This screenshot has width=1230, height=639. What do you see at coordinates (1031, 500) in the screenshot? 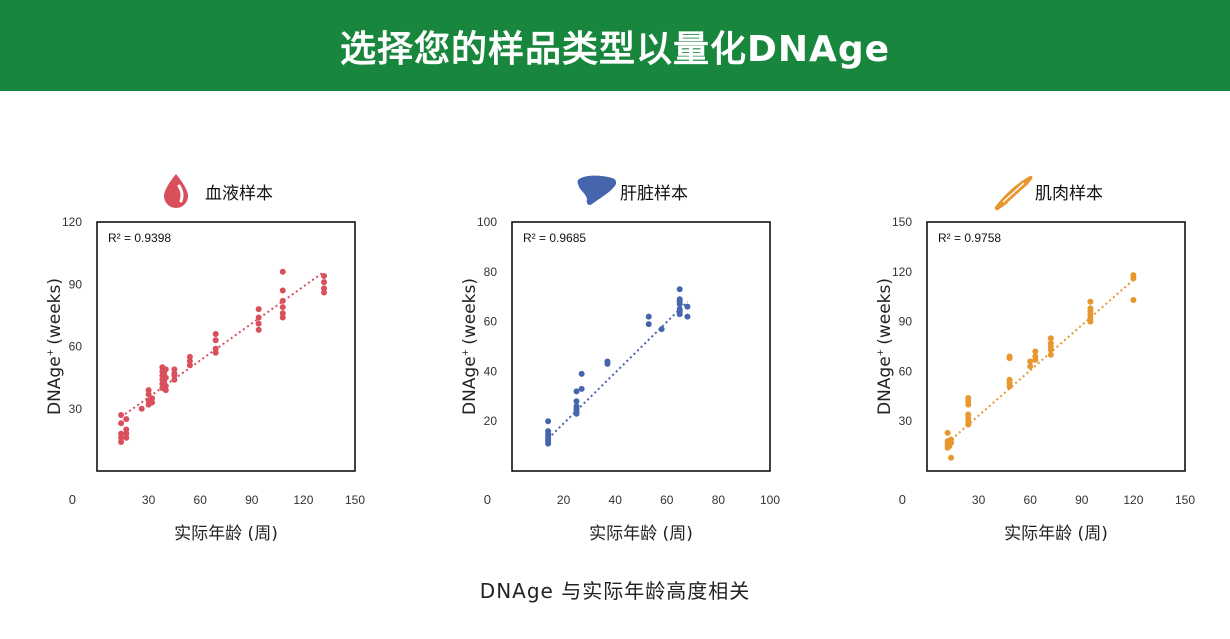
I see `chart-2-xtick-label: 60` at bounding box center [1031, 500].